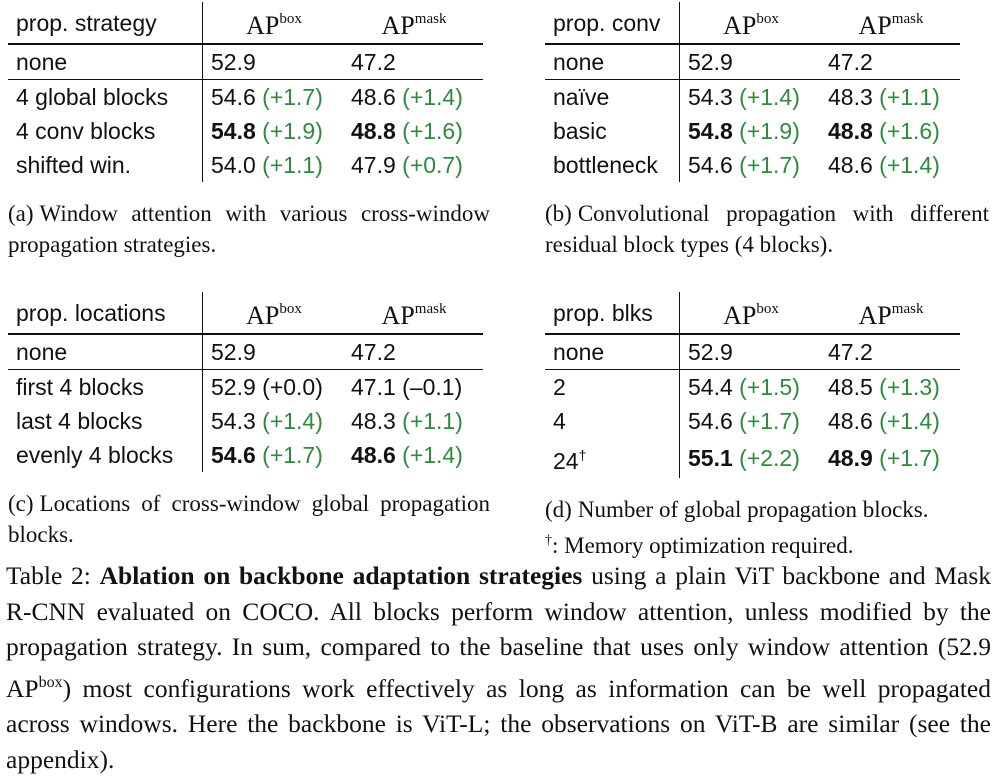  I want to click on ap-mask-cell: 48.5 (+1.3), so click(884, 387).